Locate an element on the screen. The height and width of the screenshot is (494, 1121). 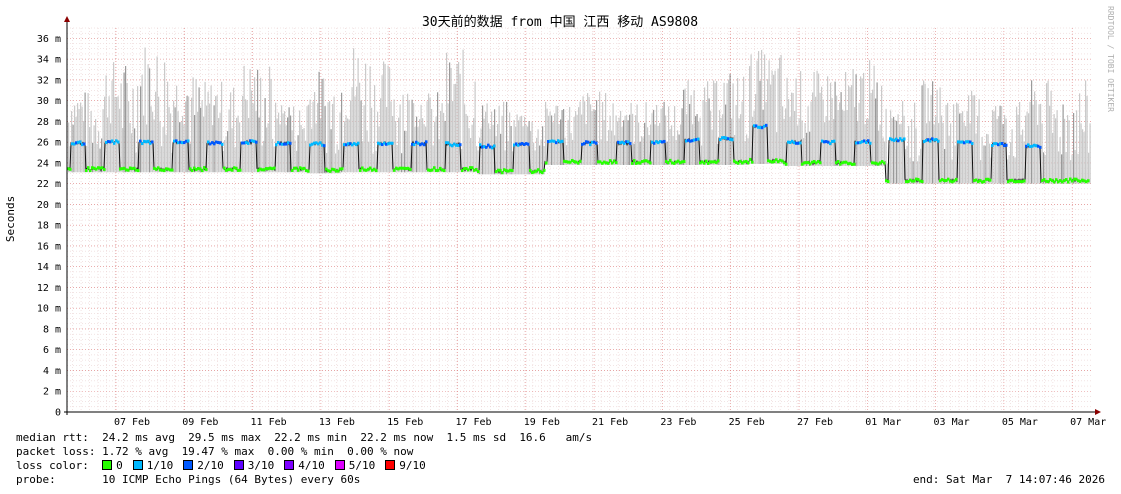
loss-color-swatch is located at coordinates (289, 465).